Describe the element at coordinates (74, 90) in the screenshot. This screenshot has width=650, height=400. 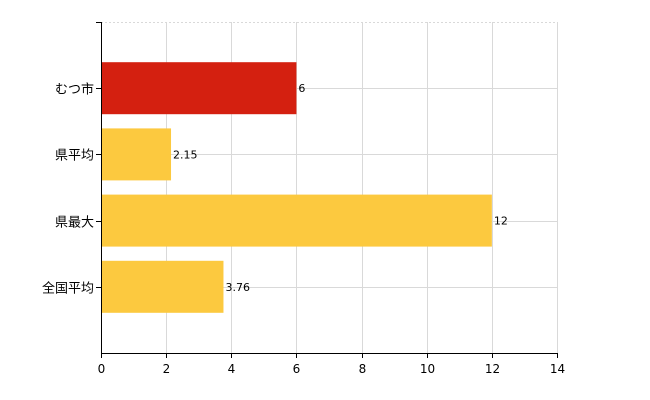
I see `category-label-0: むつ市` at that location.